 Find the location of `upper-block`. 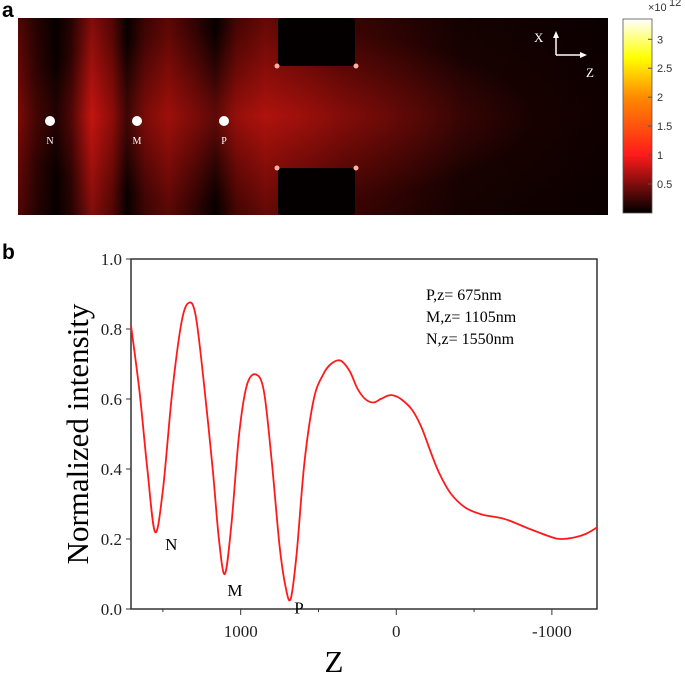

upper-block is located at coordinates (316, 42).